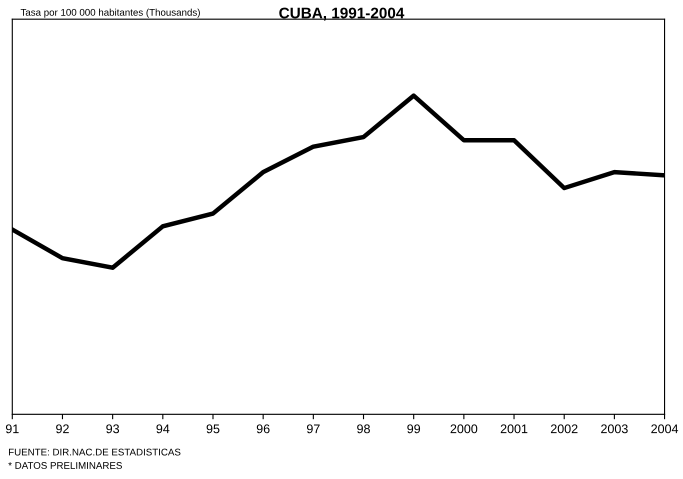  What do you see at coordinates (263, 429) in the screenshot?
I see `x-tick-label: 96` at bounding box center [263, 429].